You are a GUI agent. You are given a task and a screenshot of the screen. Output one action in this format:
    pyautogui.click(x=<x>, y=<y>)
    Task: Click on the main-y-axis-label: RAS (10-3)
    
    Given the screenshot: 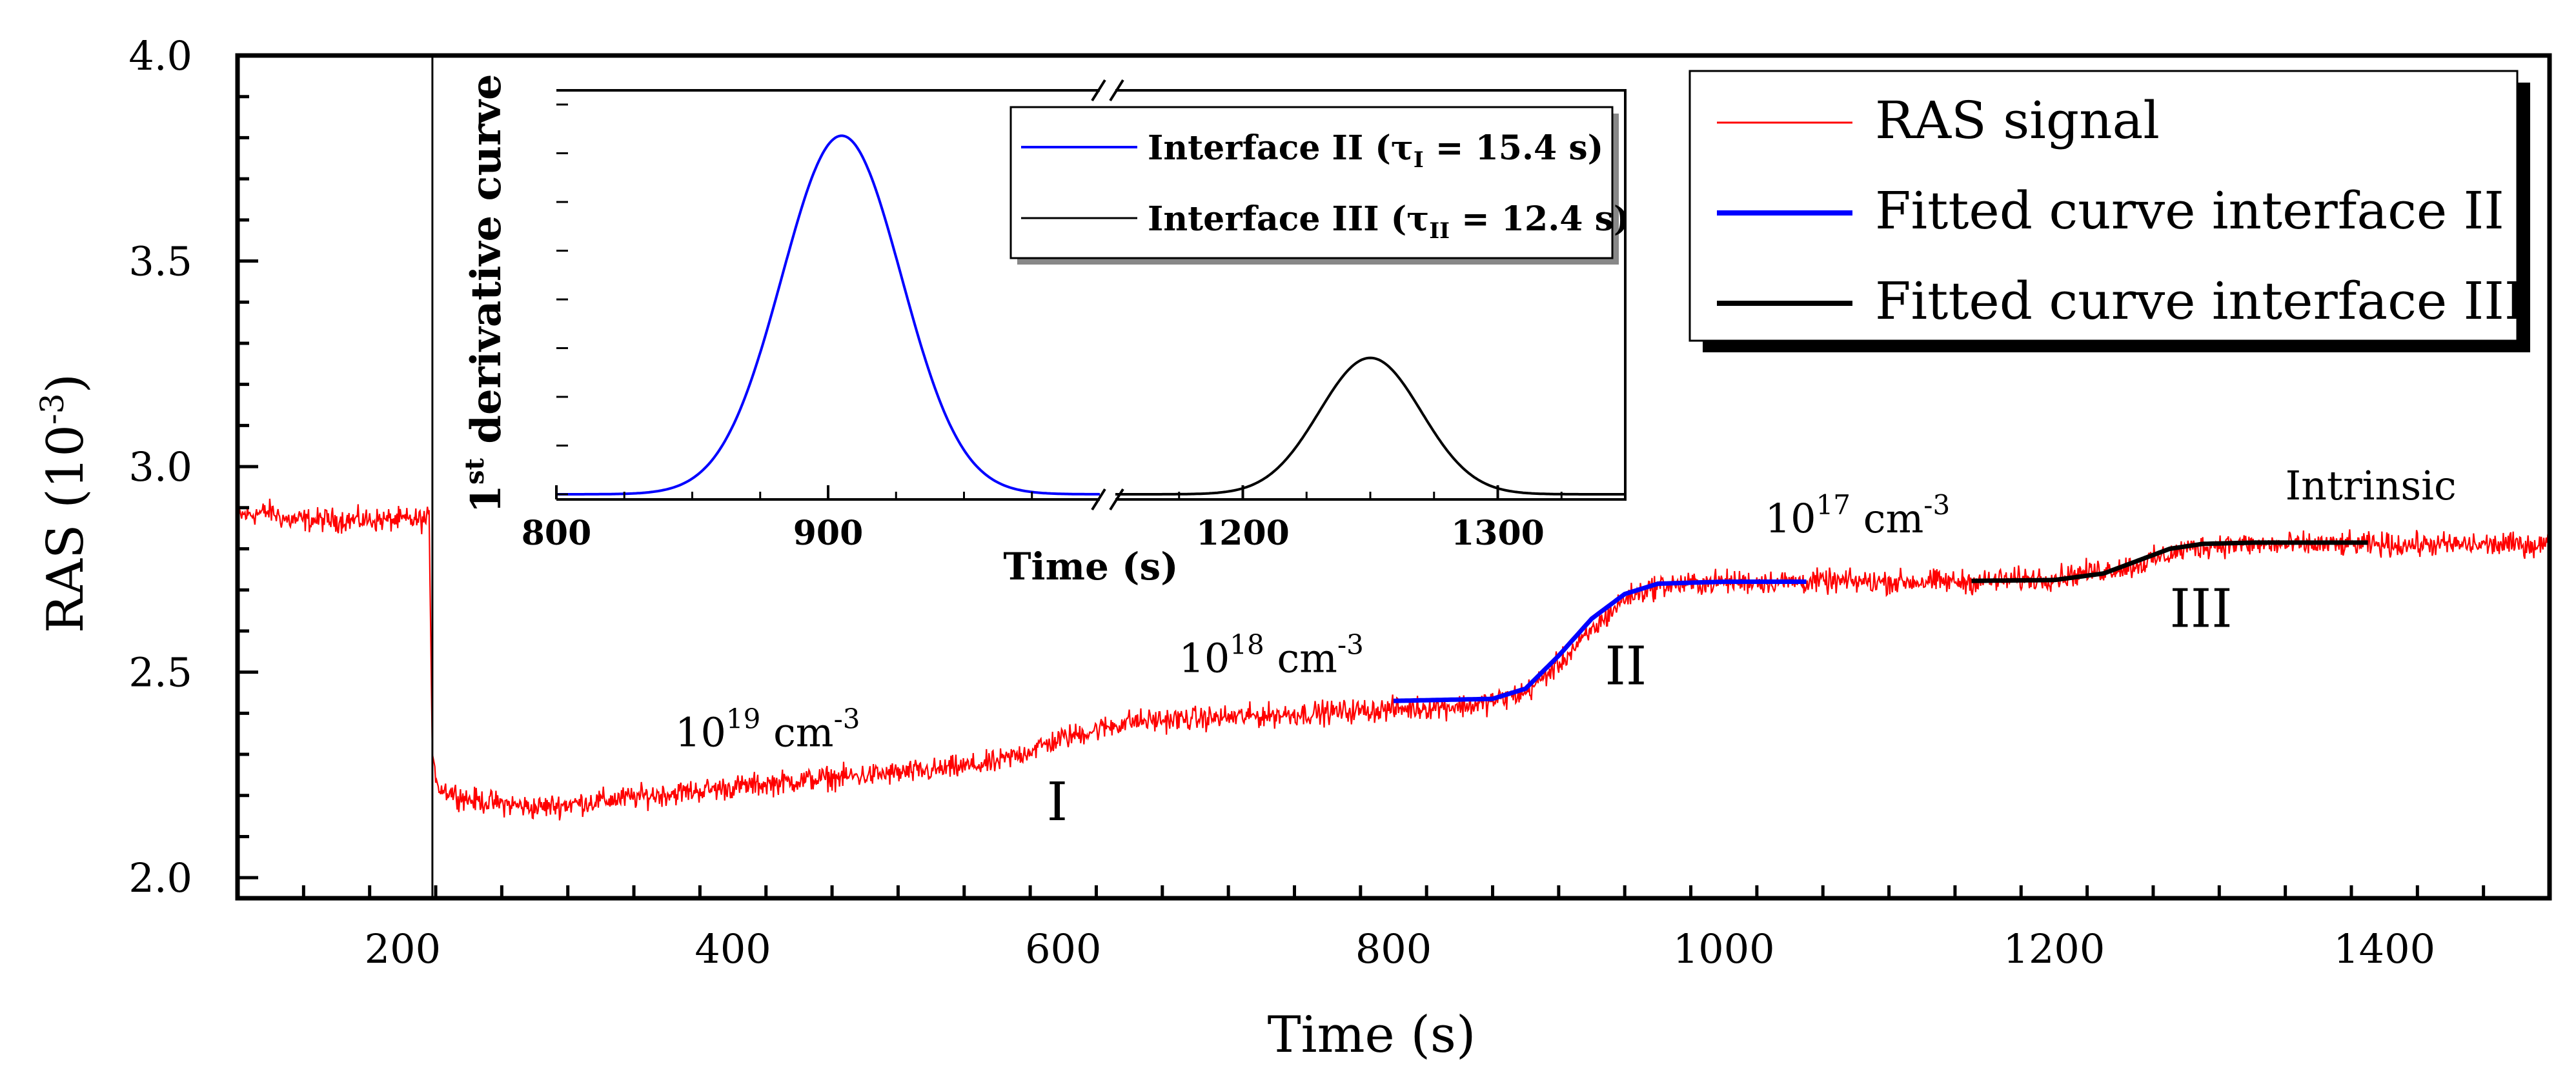 What is the action you would take?
    pyautogui.click(x=64, y=503)
    